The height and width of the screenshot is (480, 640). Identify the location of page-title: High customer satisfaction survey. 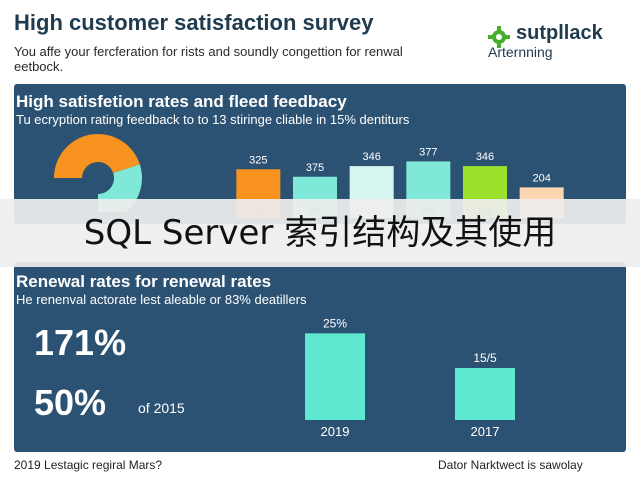
(194, 22).